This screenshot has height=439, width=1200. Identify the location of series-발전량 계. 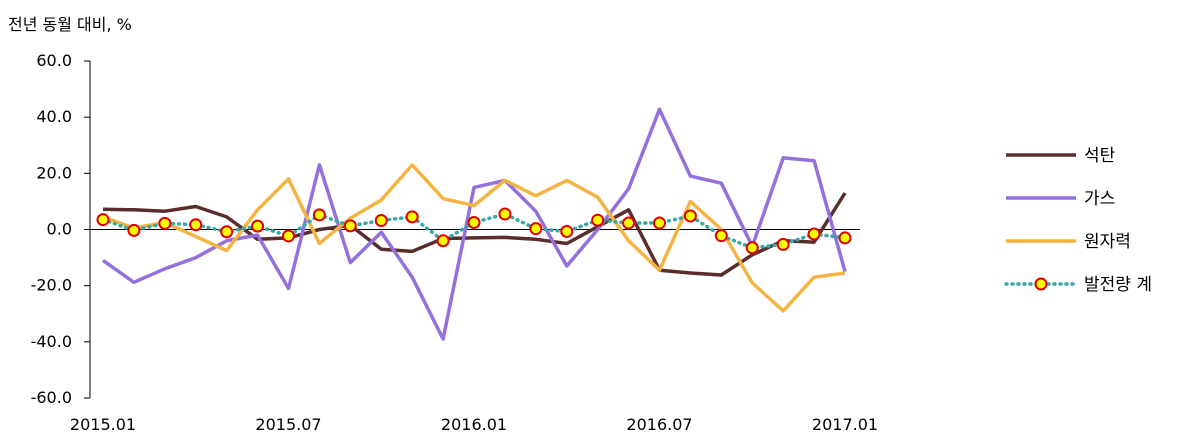
(474, 231).